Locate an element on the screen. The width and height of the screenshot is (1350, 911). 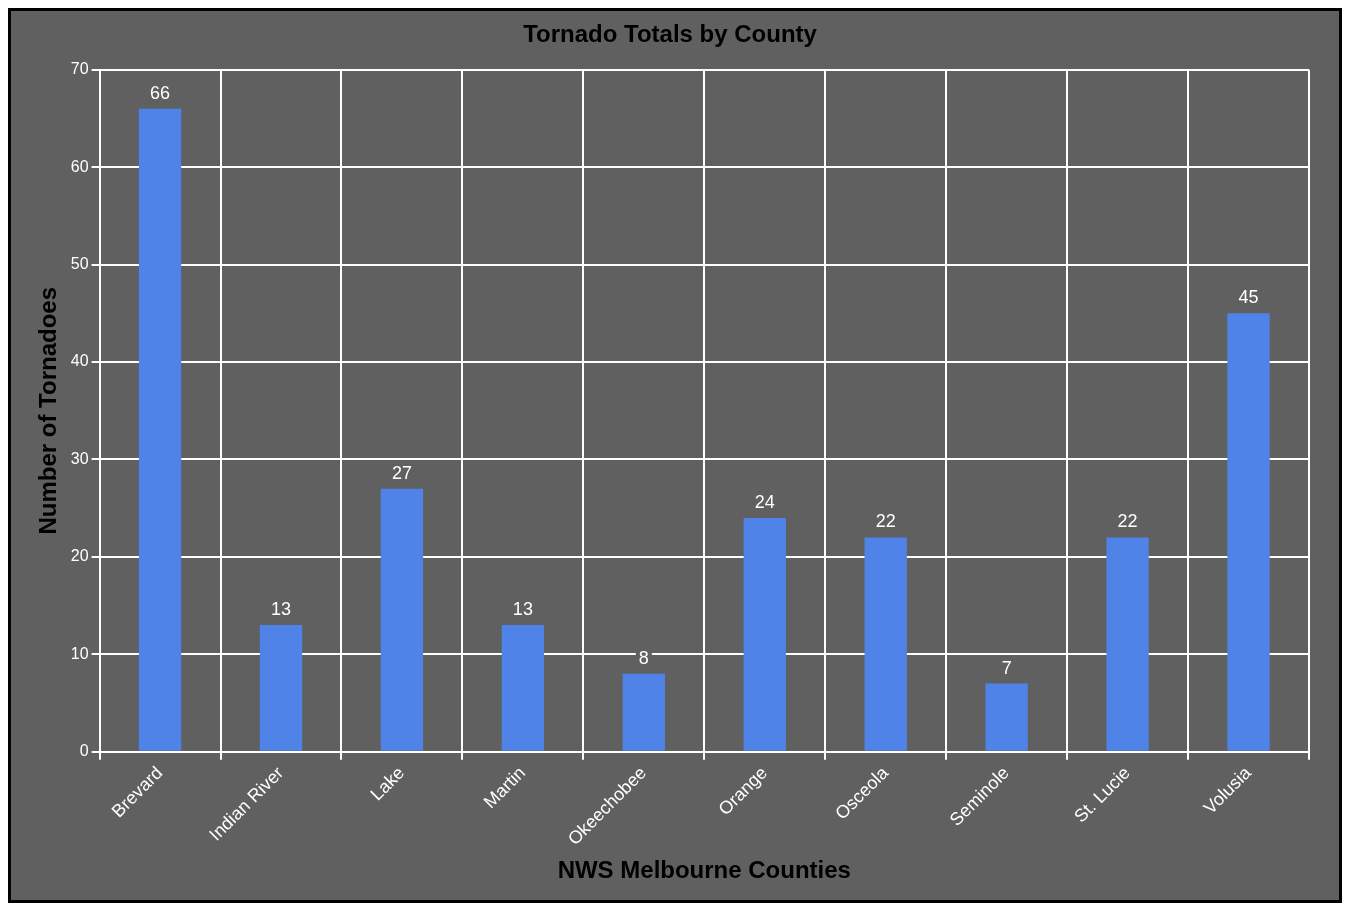
y-tick-label: 50 is located at coordinates (79, 264).